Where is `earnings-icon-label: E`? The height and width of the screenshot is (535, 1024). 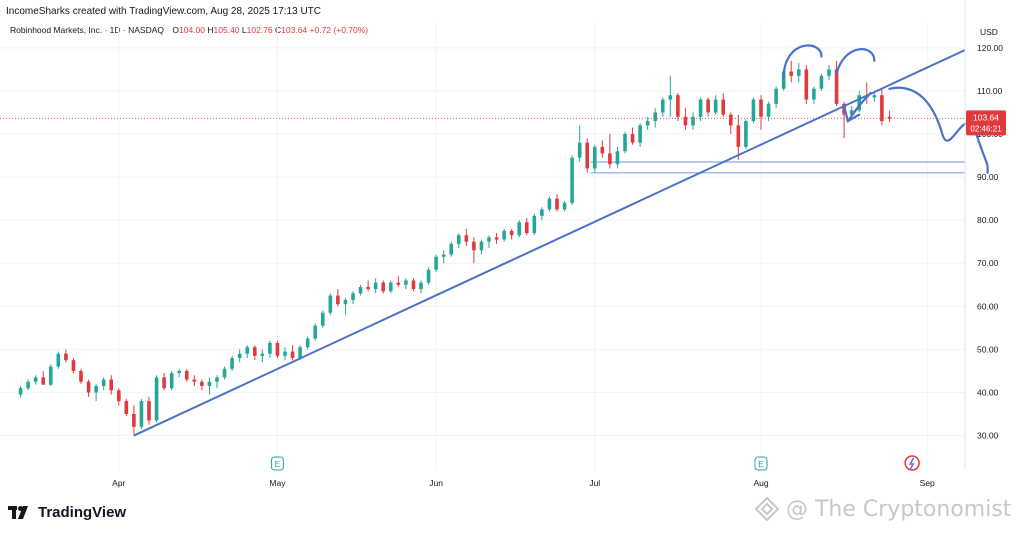
earnings-icon-label: E is located at coordinates (761, 464).